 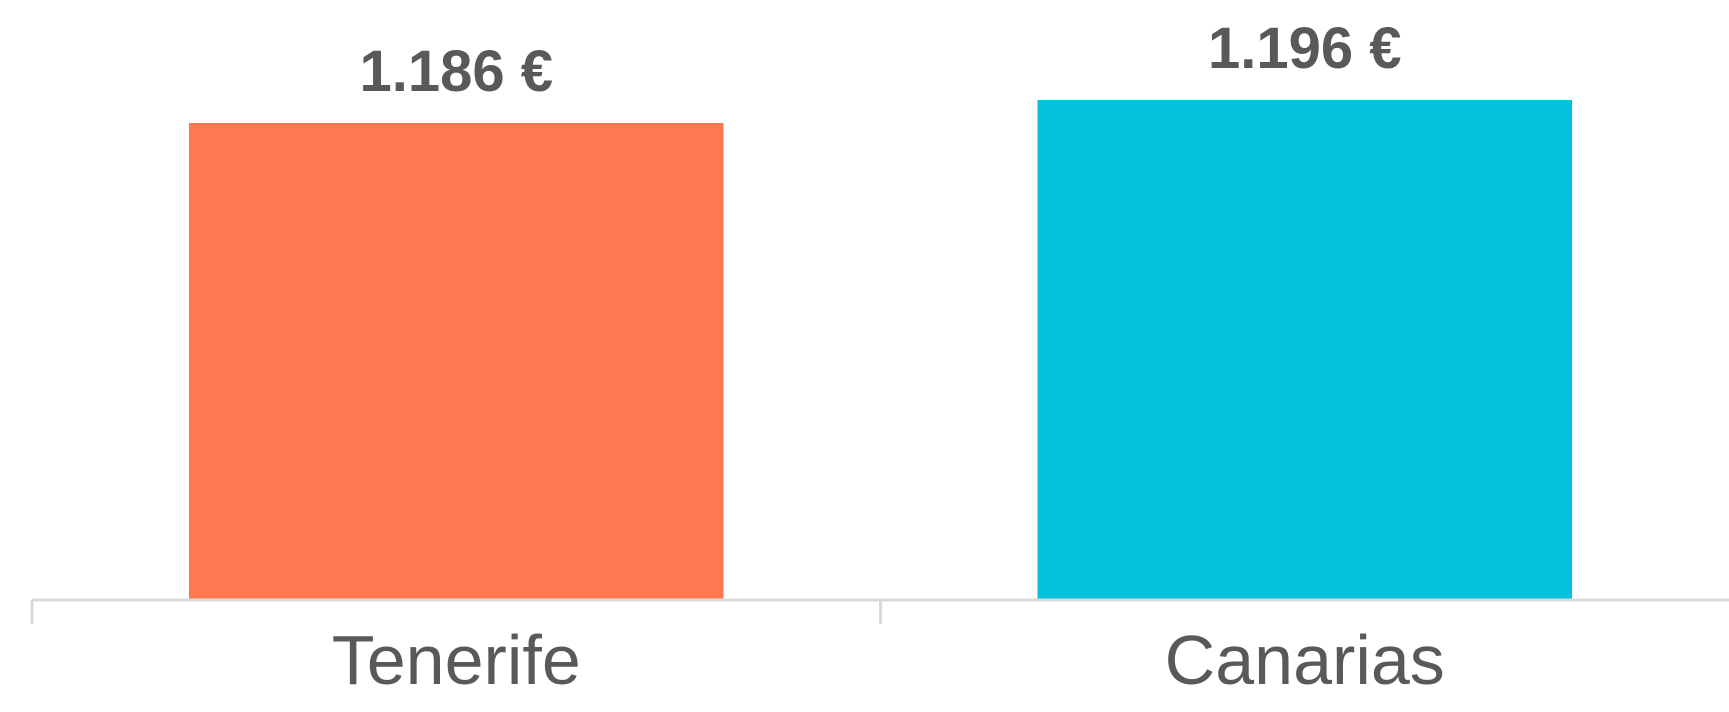 What do you see at coordinates (879, 611) in the screenshot?
I see `x-axis` at bounding box center [879, 611].